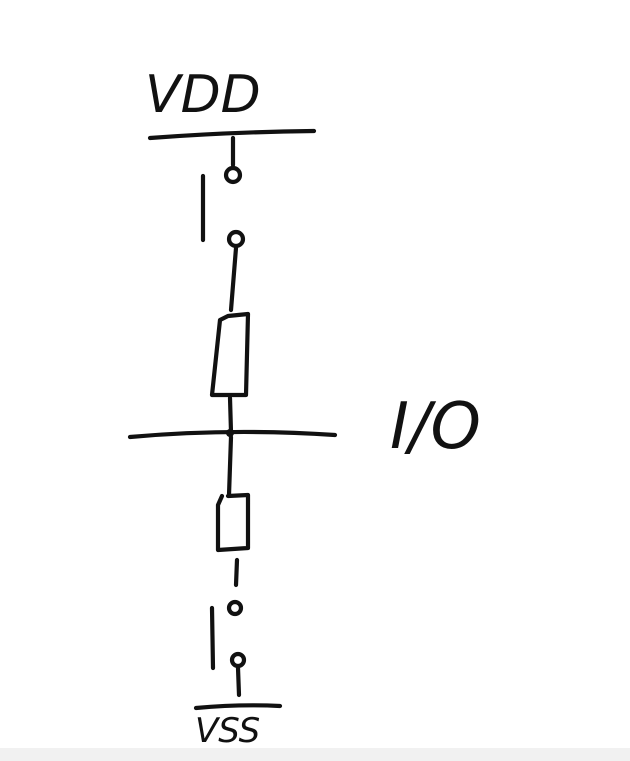 This screenshot has height=761, width=630. Describe the element at coordinates (238, 681) in the screenshot. I see `bottom-switch-lead` at that location.